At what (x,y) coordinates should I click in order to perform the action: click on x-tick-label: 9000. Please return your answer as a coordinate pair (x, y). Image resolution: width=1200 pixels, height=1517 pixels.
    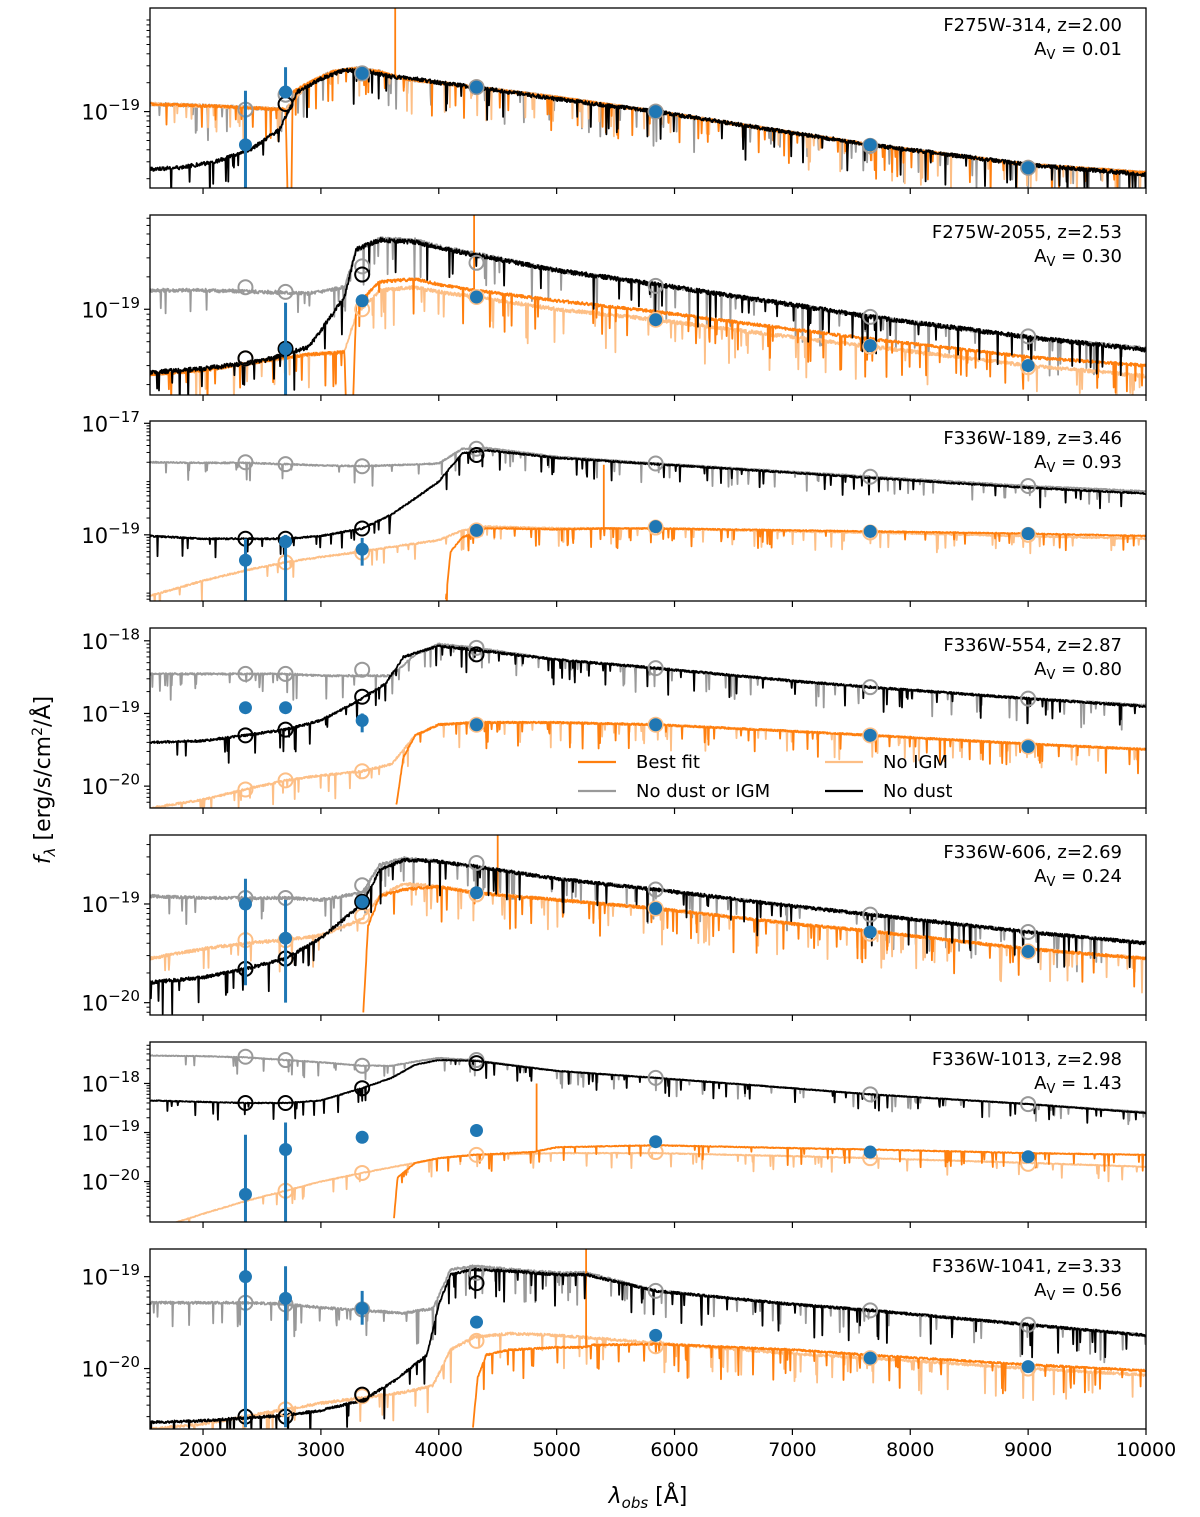
    Looking at the image, I should click on (1028, 1450).